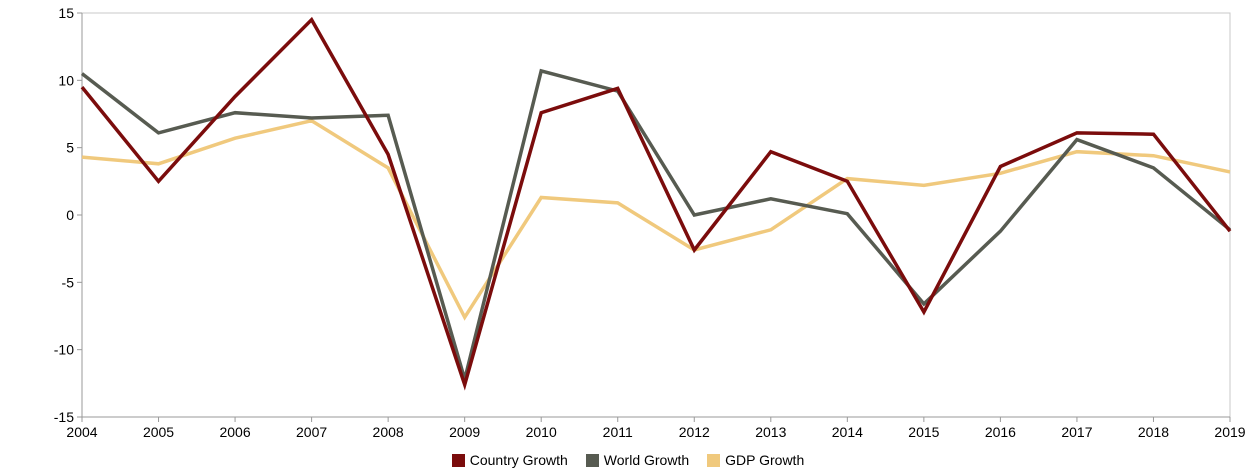  What do you see at coordinates (923, 432) in the screenshot?
I see `x-tick-label: 2015` at bounding box center [923, 432].